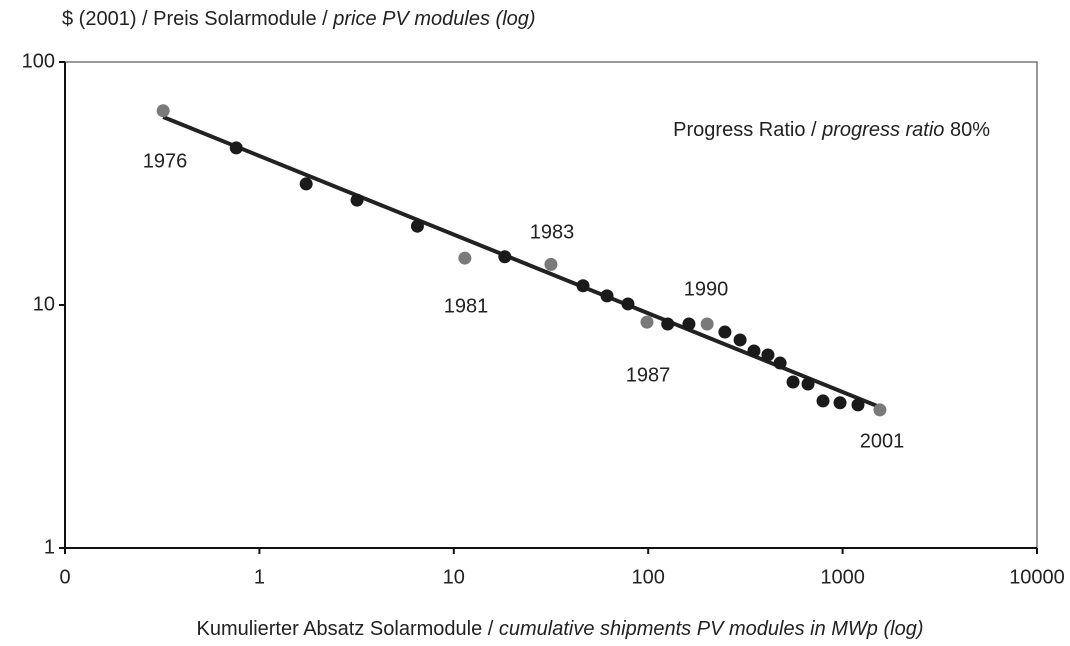  What do you see at coordinates (197, 19) in the screenshot?
I see `y-axis-title-part: $ (2001) / Preis Solarmodule /` at bounding box center [197, 19].